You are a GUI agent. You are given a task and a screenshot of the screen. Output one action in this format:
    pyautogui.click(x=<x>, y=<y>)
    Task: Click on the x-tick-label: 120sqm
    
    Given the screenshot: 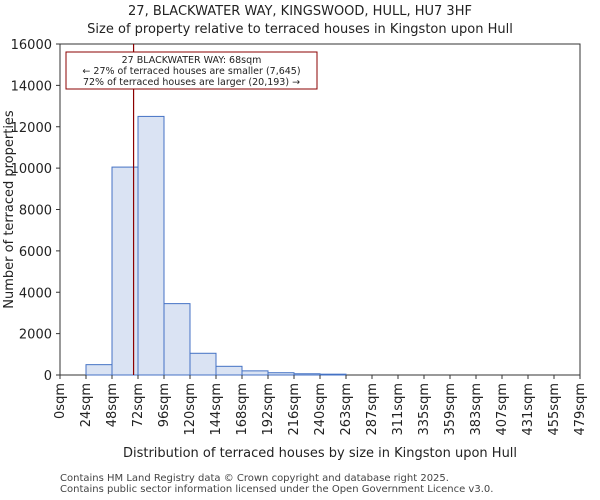 What is the action you would take?
    pyautogui.click(x=190, y=409)
    